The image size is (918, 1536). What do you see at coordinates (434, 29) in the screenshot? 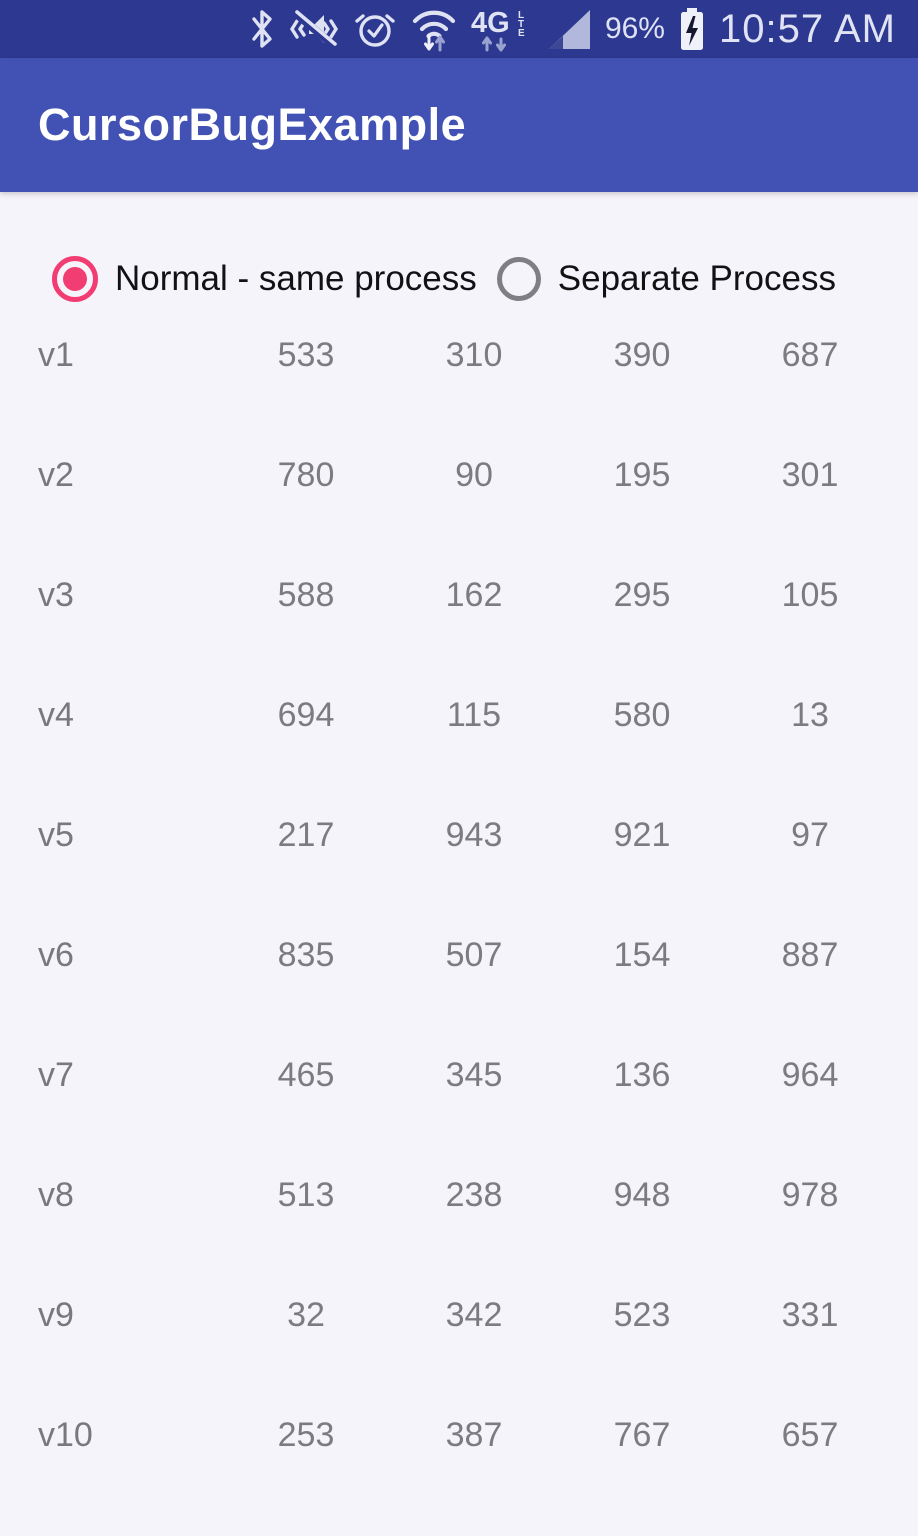
I see `wifi-icon` at bounding box center [434, 29].